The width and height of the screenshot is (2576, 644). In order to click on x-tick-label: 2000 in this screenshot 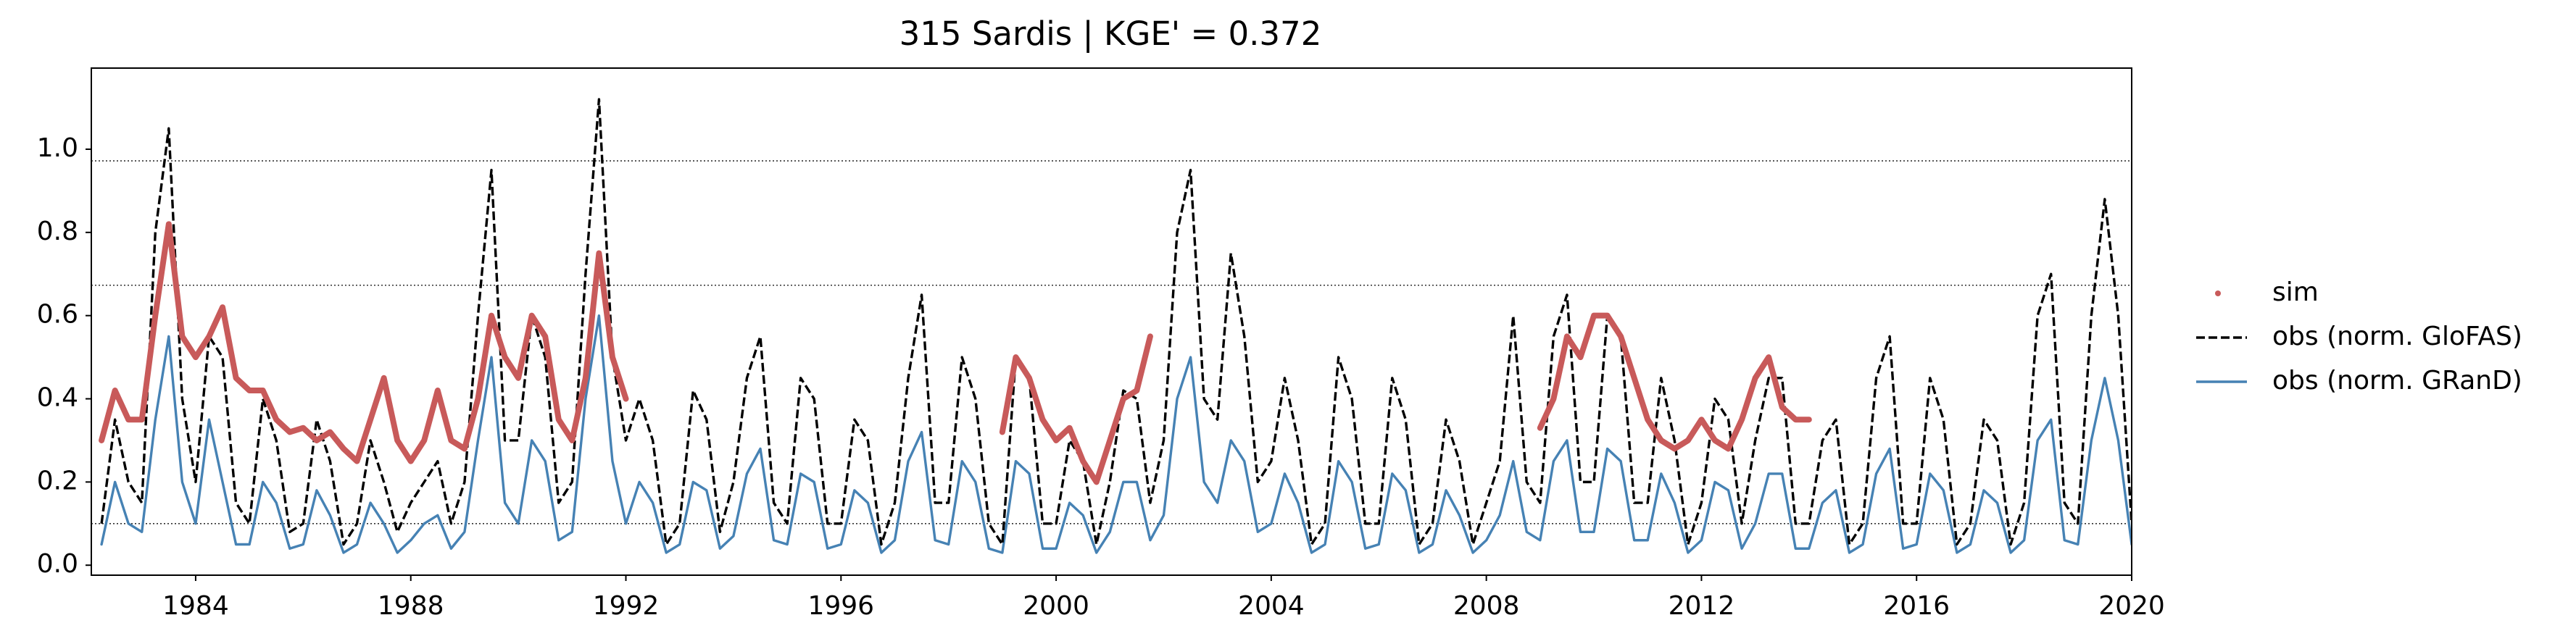, I will do `click(1056, 606)`.